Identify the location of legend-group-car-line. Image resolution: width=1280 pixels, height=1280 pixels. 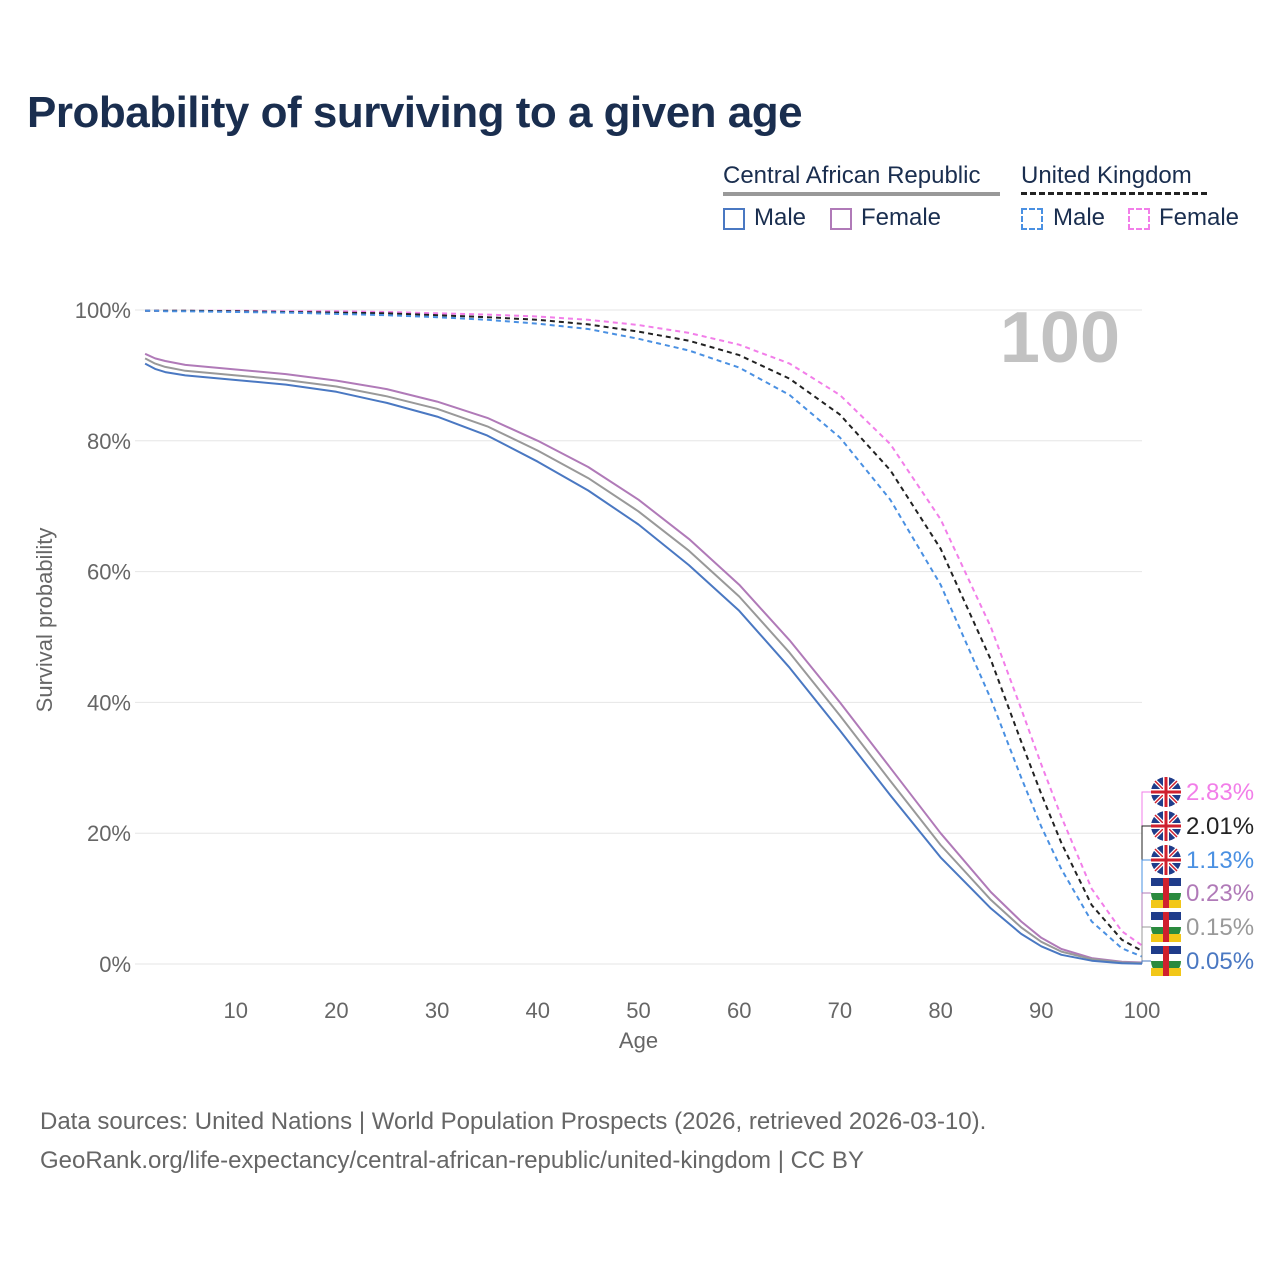
(861, 194).